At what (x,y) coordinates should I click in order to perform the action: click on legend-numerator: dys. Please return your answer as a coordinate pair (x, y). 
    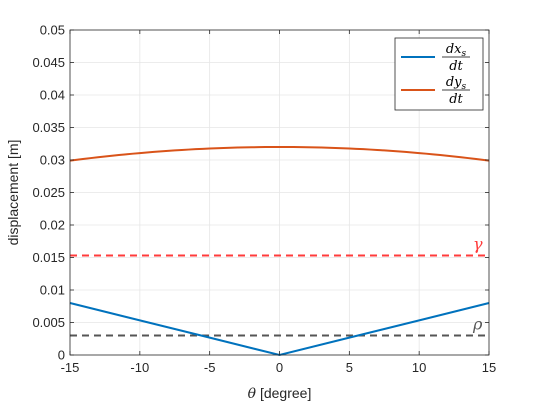
    Looking at the image, I should click on (456, 83).